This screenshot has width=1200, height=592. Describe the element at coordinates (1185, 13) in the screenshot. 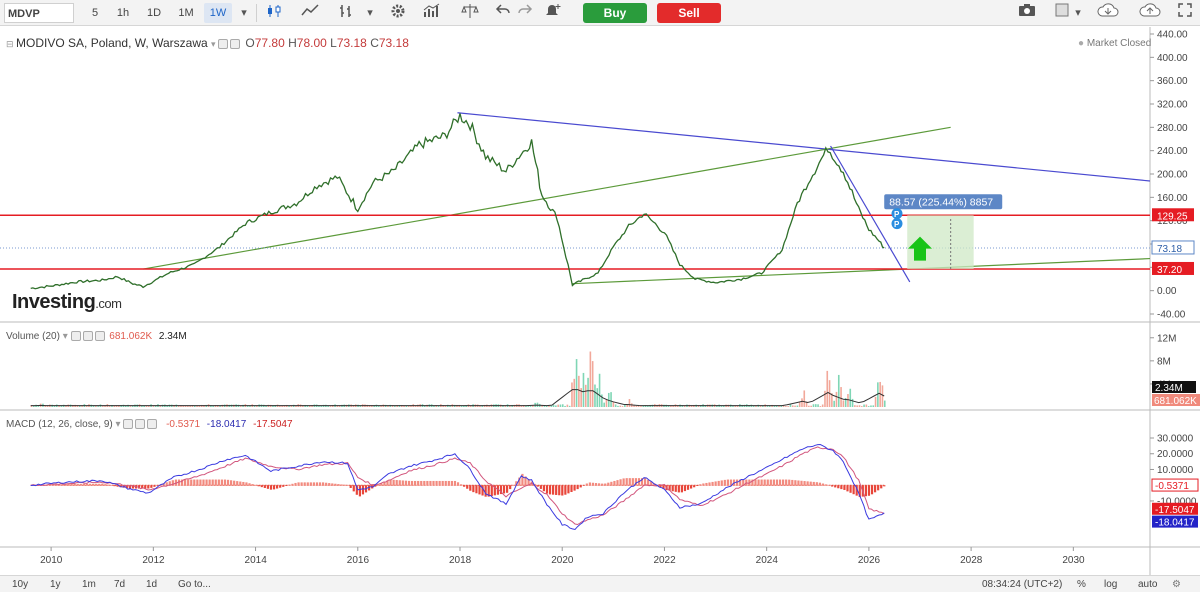

I see `fullscreen-icon` at that location.